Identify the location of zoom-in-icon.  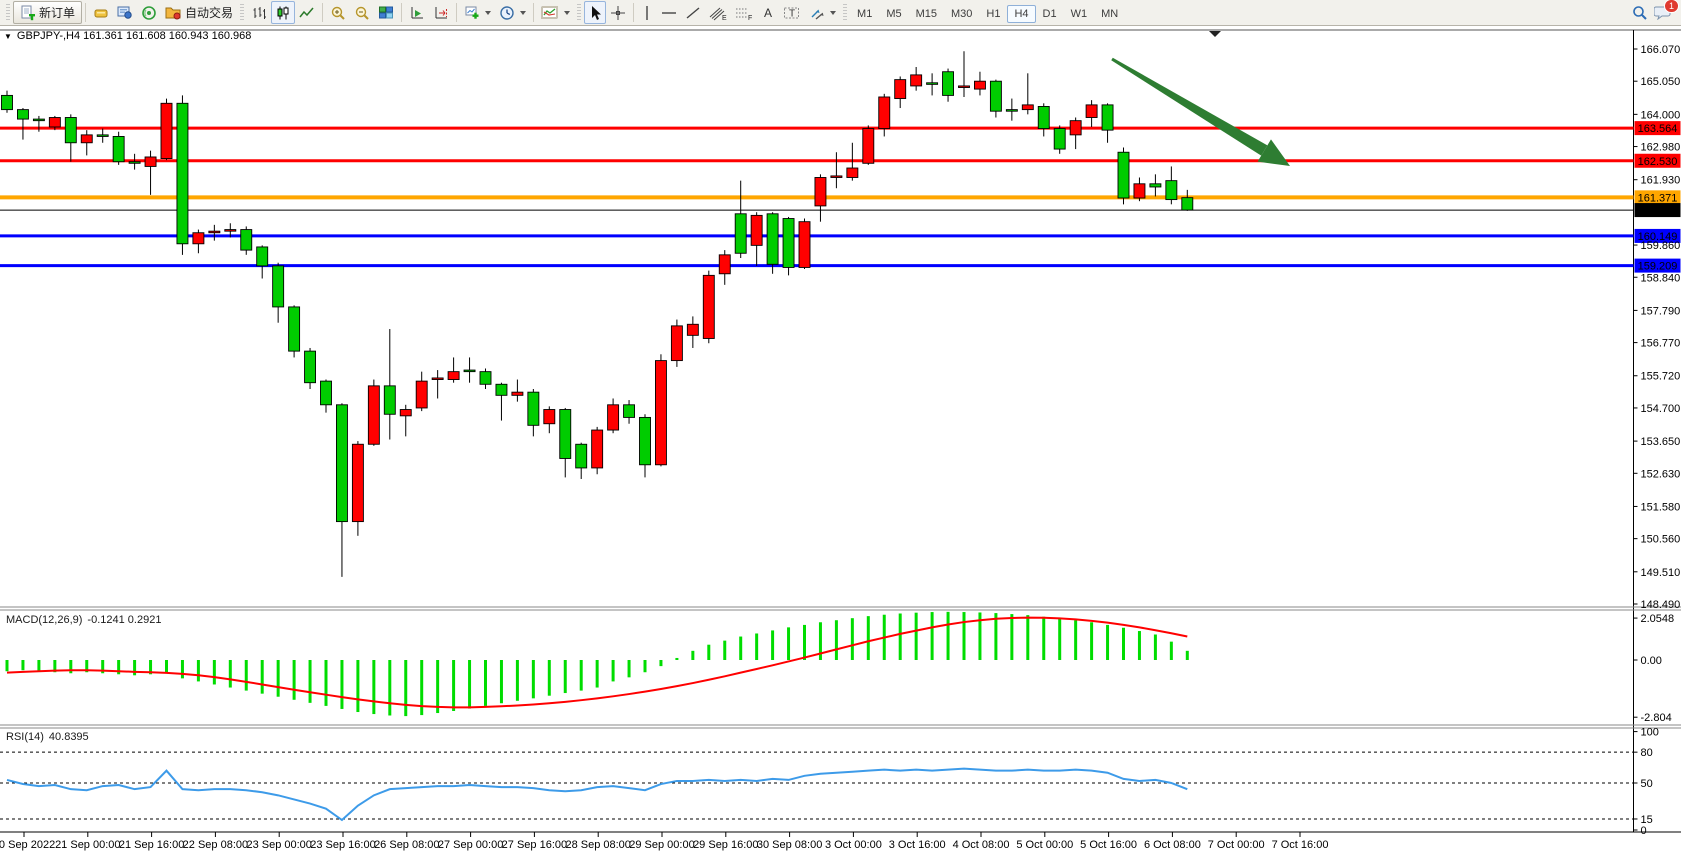
(338, 13).